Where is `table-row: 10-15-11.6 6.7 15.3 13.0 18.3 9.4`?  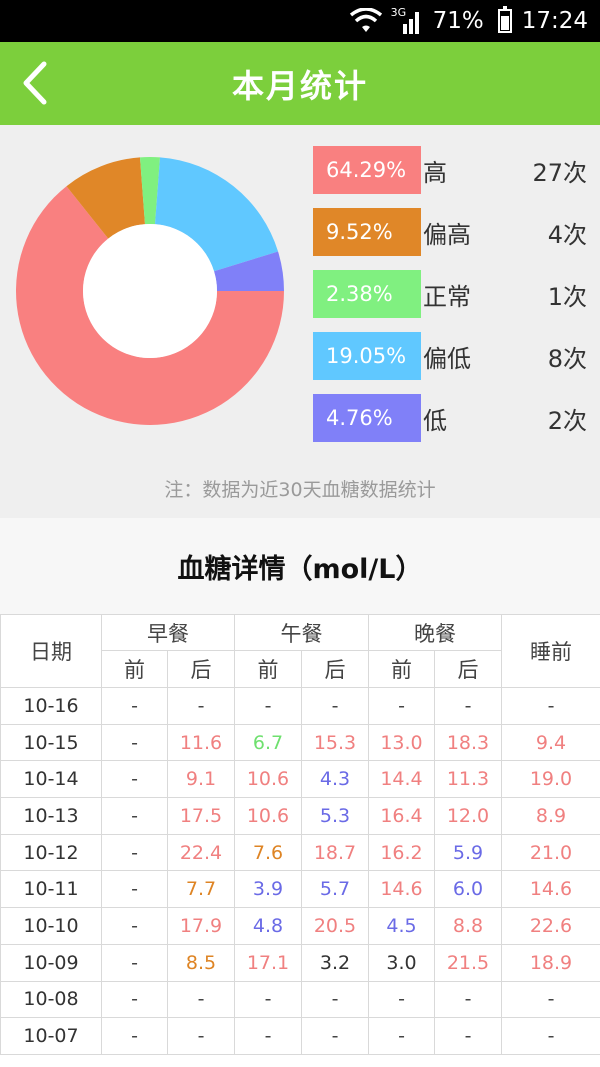 table-row: 10-15-11.6 6.7 15.3 13.0 18.3 9.4 is located at coordinates (300, 742).